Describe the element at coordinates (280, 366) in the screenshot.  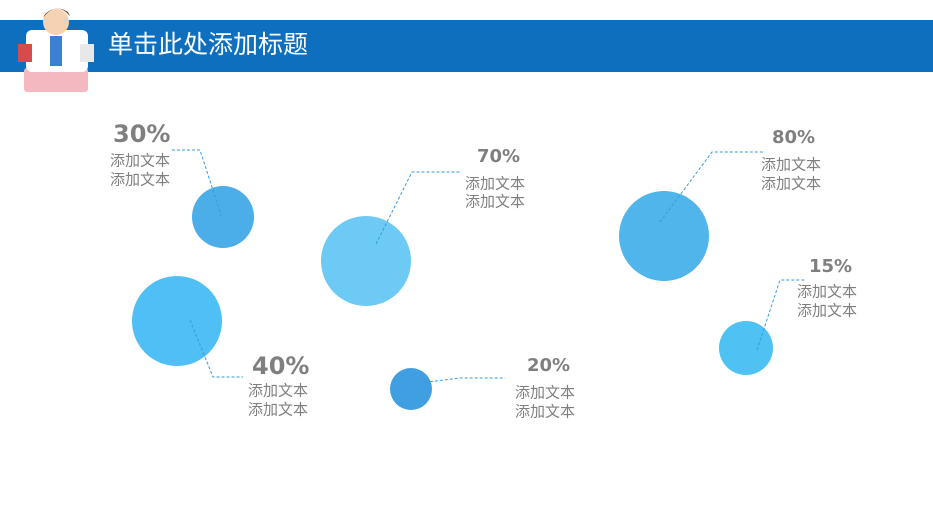
I see `percent-label: 40%` at that location.